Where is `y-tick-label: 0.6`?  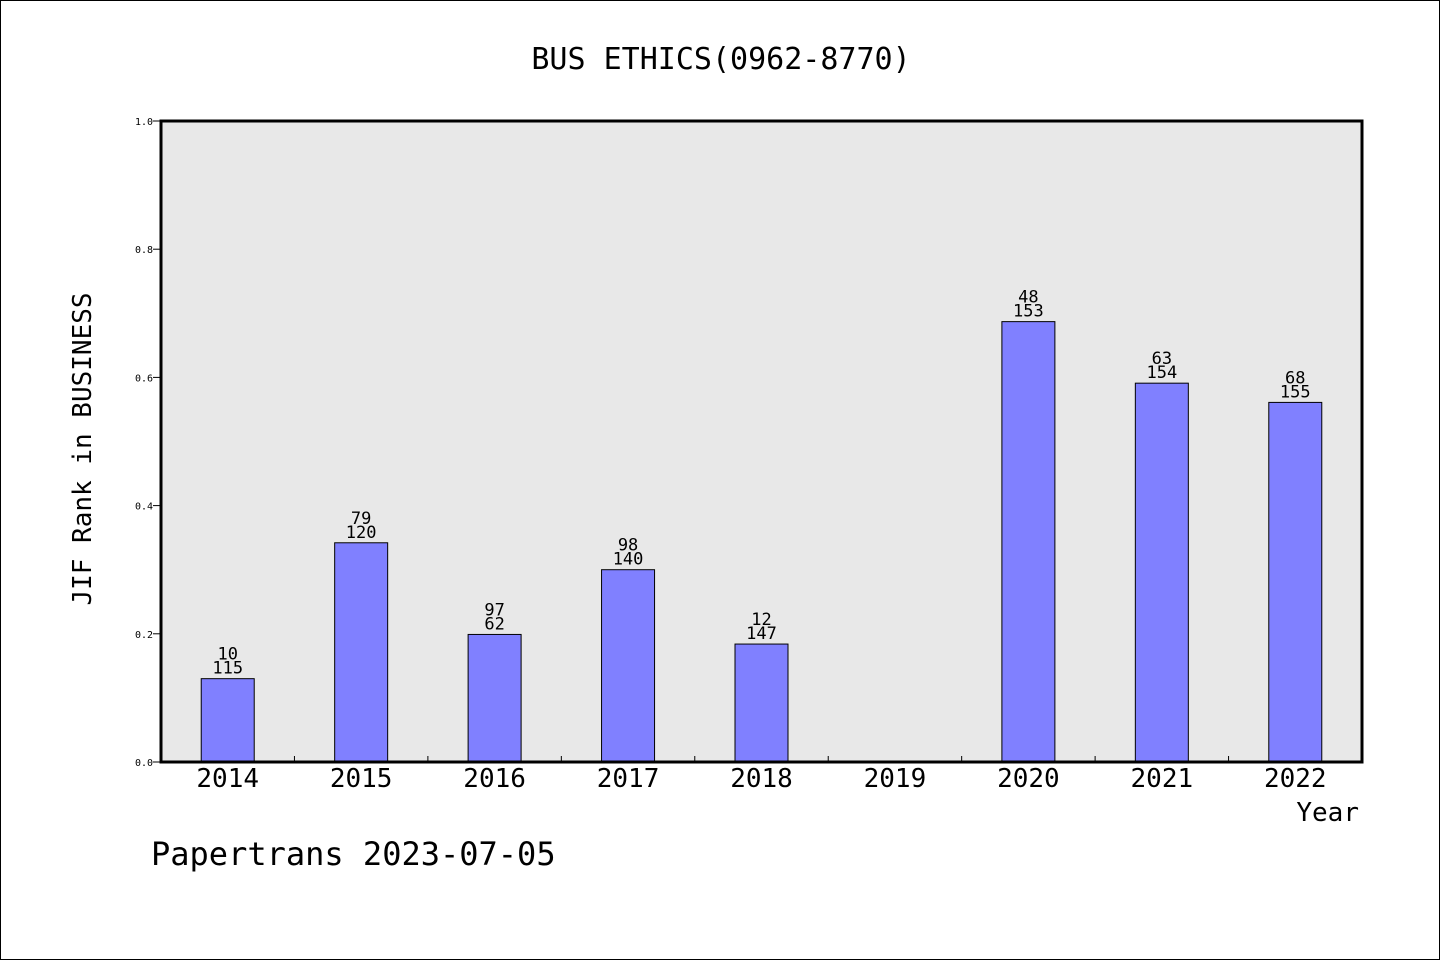
y-tick-label: 0.6 is located at coordinates (144, 378).